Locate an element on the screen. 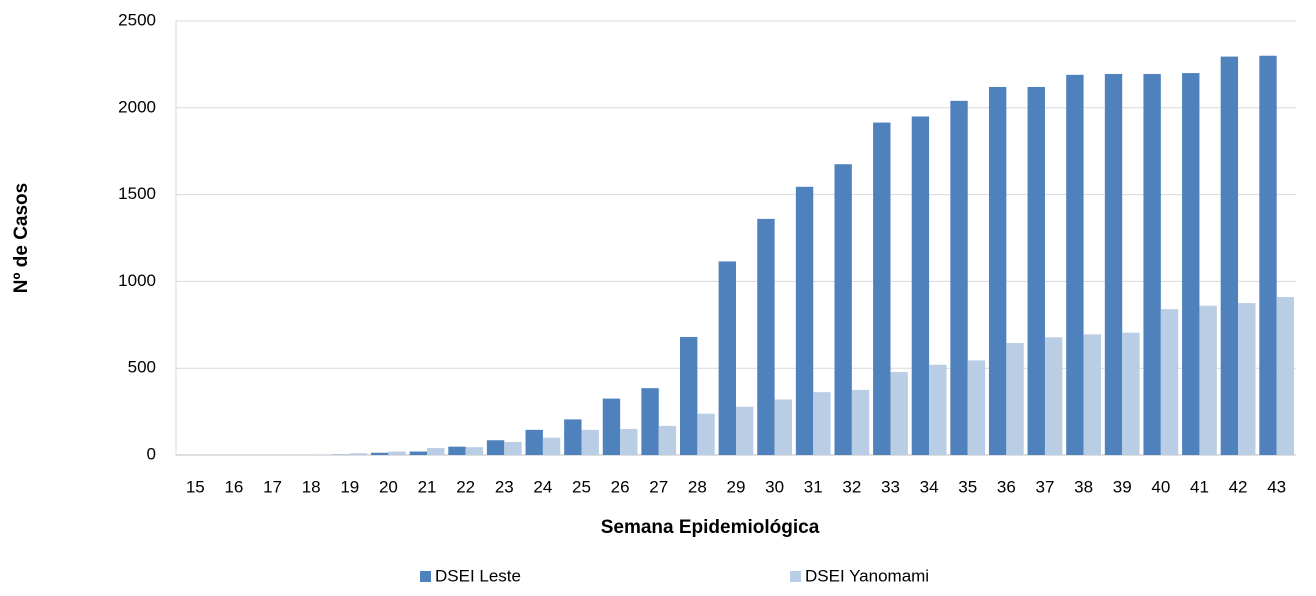 This screenshot has height=596, width=1316. x-tick-label: 17 is located at coordinates (272, 486).